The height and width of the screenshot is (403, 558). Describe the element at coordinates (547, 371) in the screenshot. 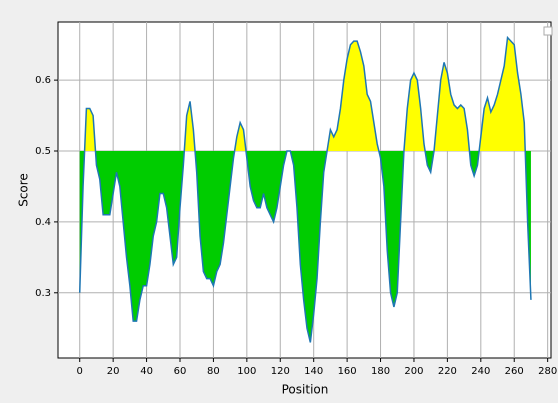

I see `x-tick-label: 280` at that location.